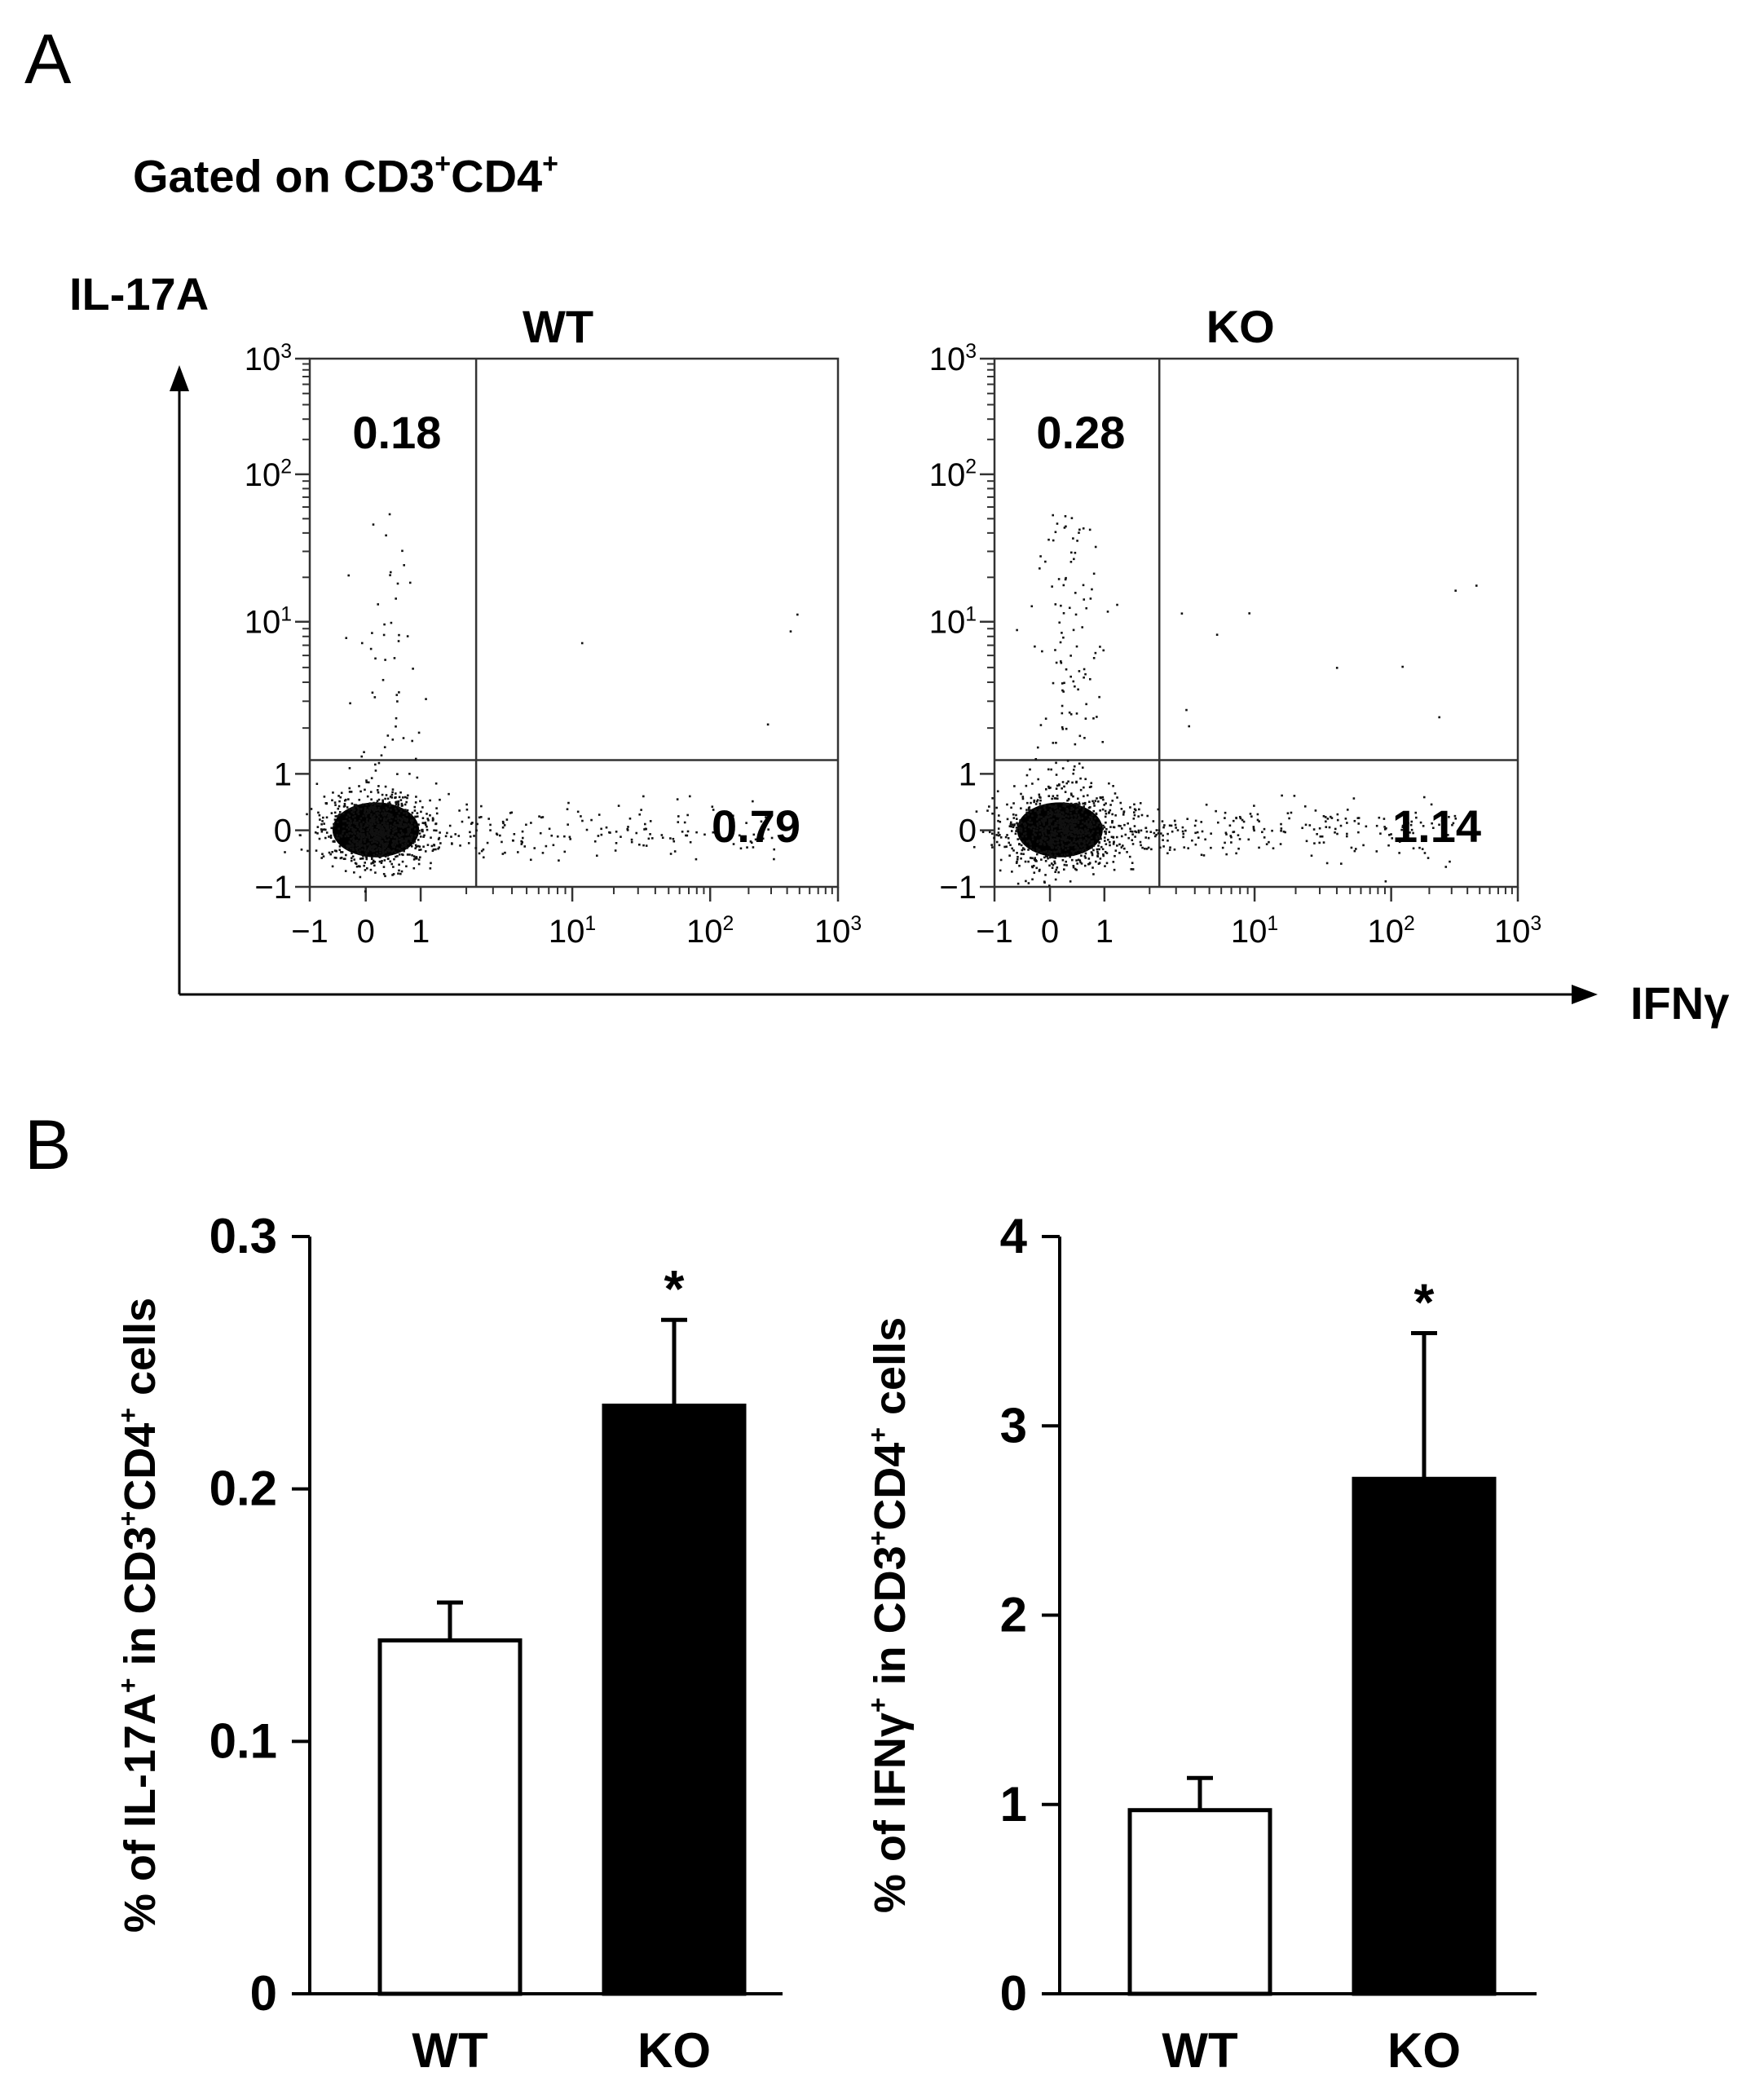 Image resolution: width=1764 pixels, height=2081 pixels. Describe the element at coordinates (48, 60) in the screenshot. I see `panel-a-letter: A` at that location.